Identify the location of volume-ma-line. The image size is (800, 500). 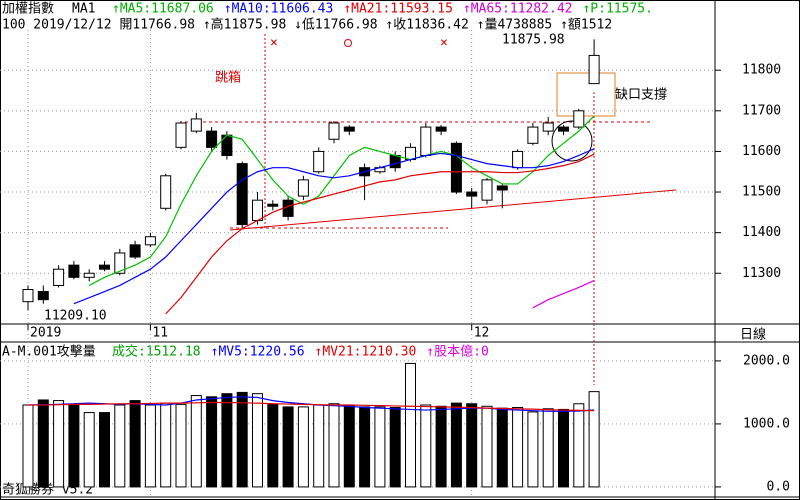
(311, 406).